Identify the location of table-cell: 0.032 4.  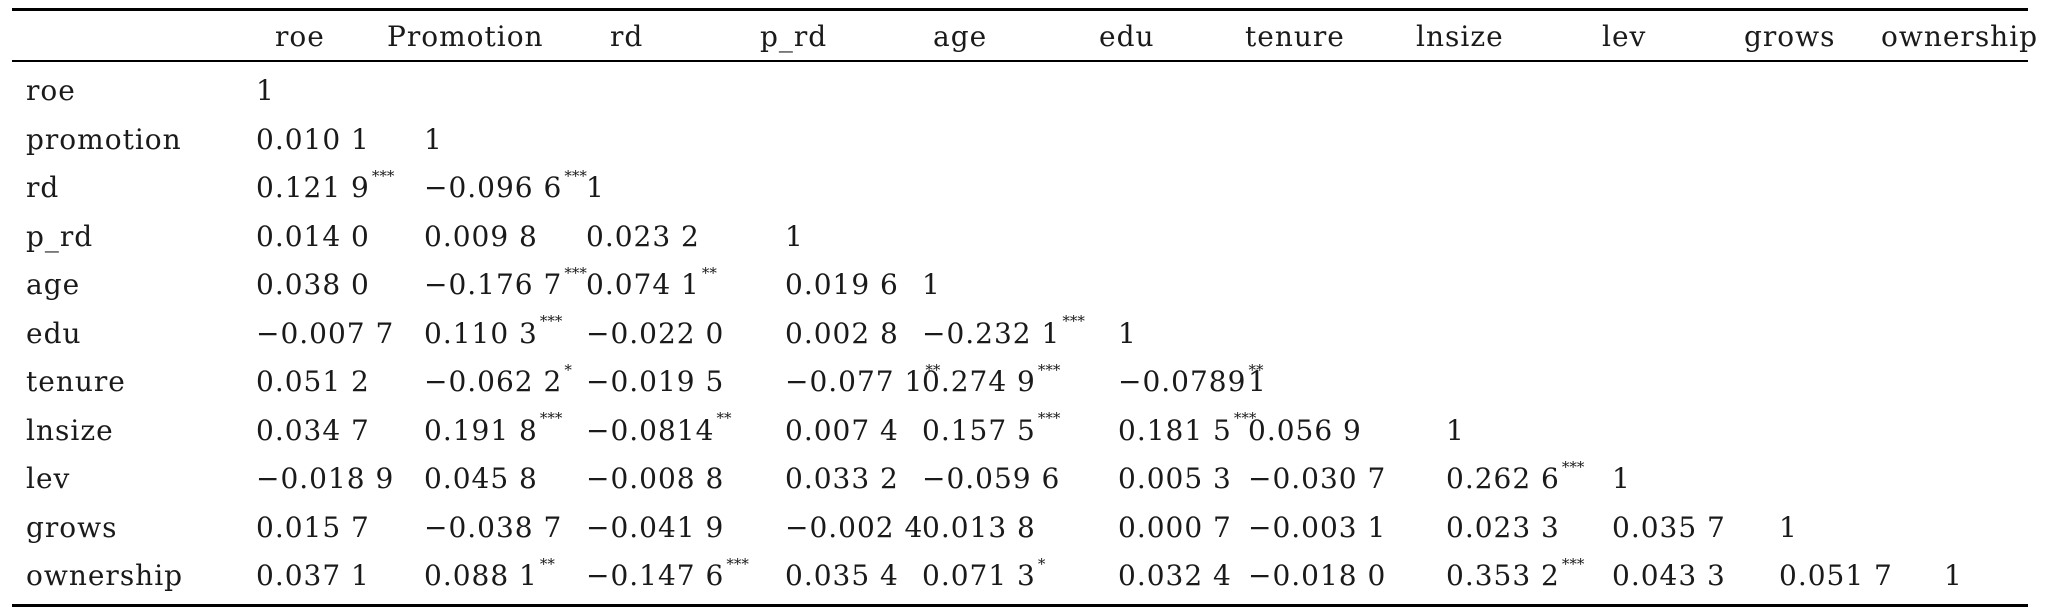
(1175, 575).